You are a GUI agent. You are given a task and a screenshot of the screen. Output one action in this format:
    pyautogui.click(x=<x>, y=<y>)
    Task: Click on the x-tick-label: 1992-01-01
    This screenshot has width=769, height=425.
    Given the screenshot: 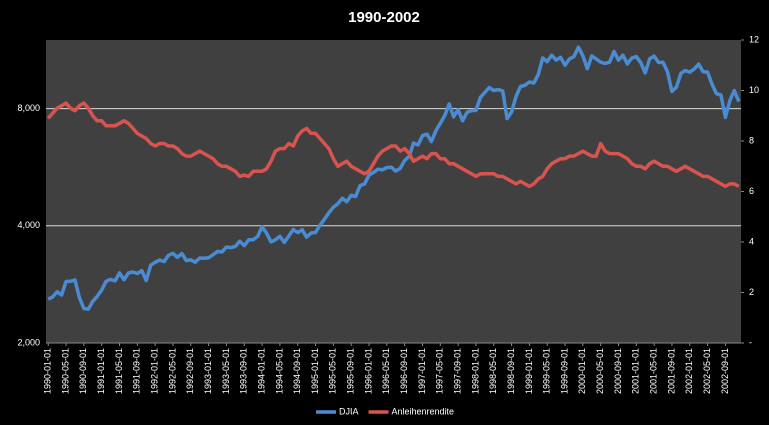 What is the action you would take?
    pyautogui.click(x=155, y=371)
    